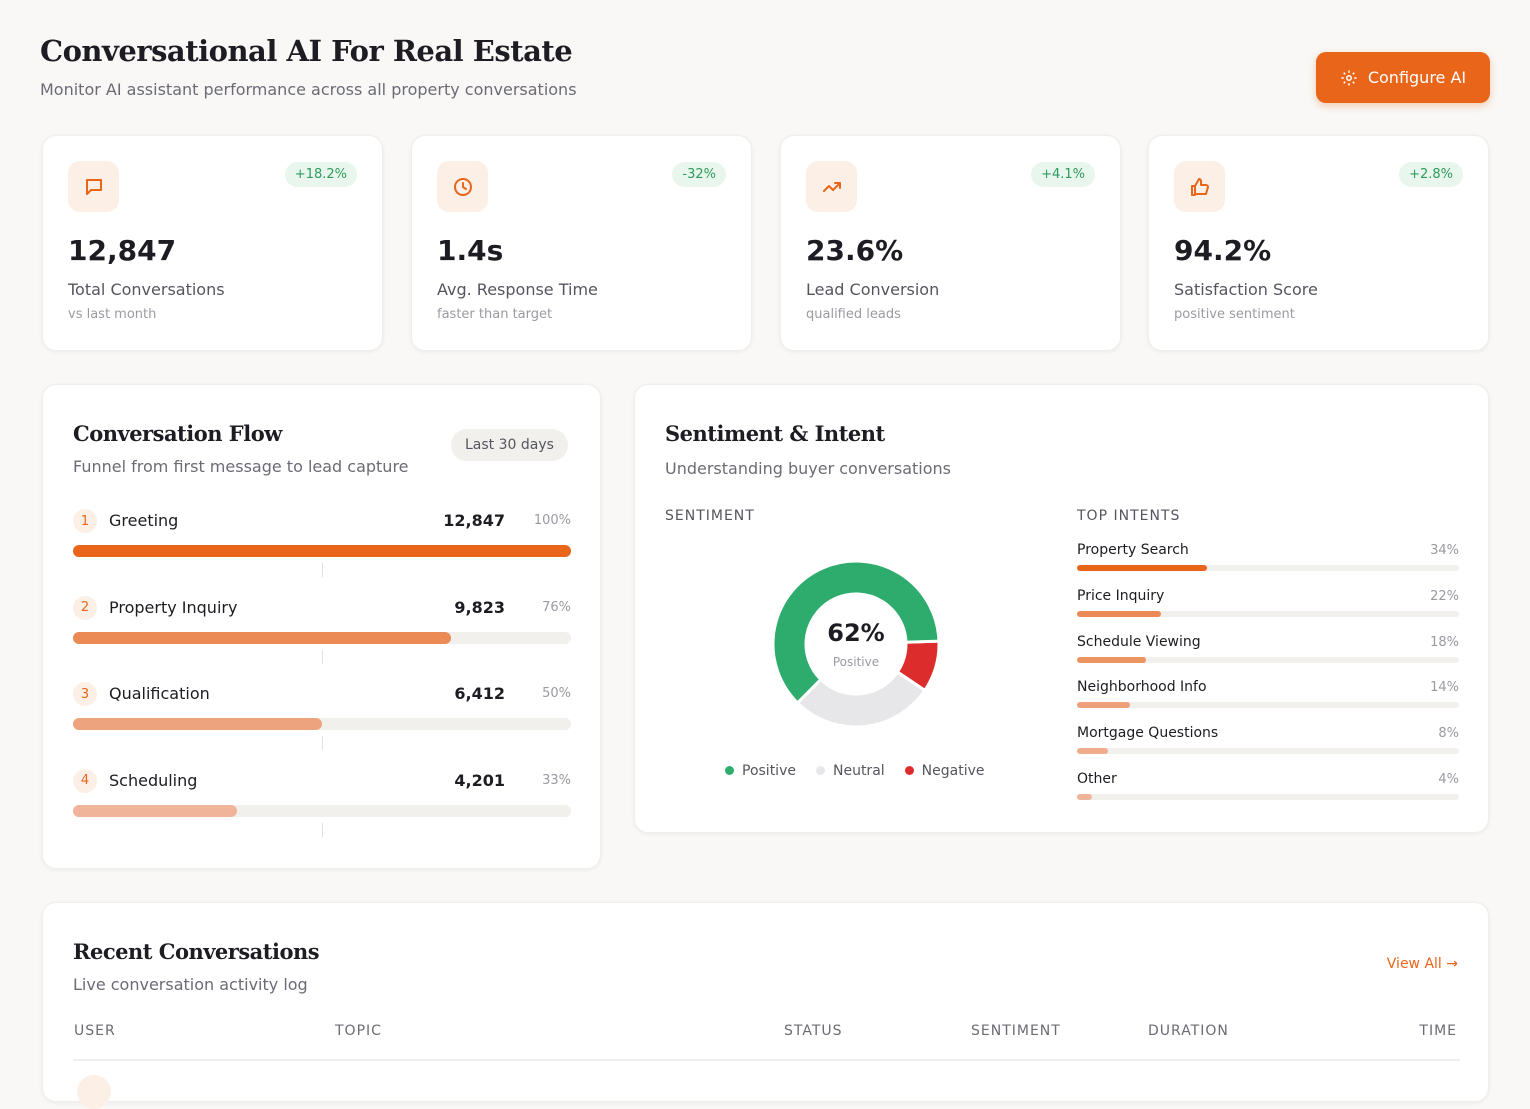 The image size is (1530, 1109). What do you see at coordinates (861, 699) in the screenshot?
I see `donut-slice-neutral` at bounding box center [861, 699].